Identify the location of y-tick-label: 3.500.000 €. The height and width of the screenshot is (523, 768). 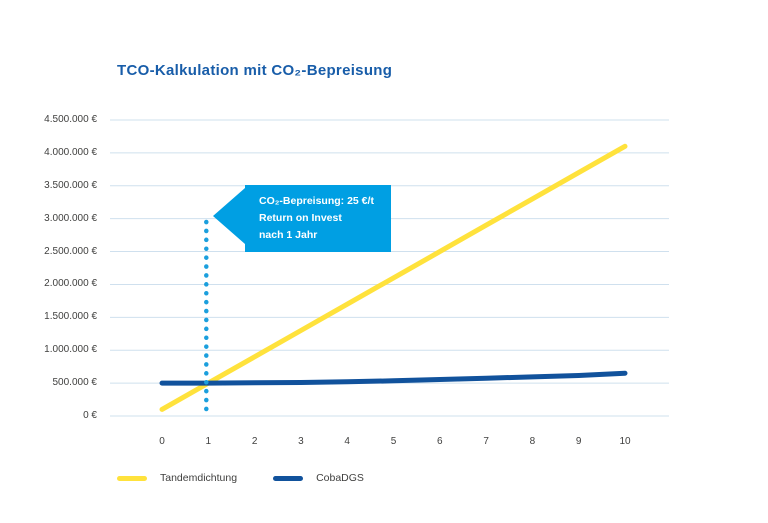
(70, 185).